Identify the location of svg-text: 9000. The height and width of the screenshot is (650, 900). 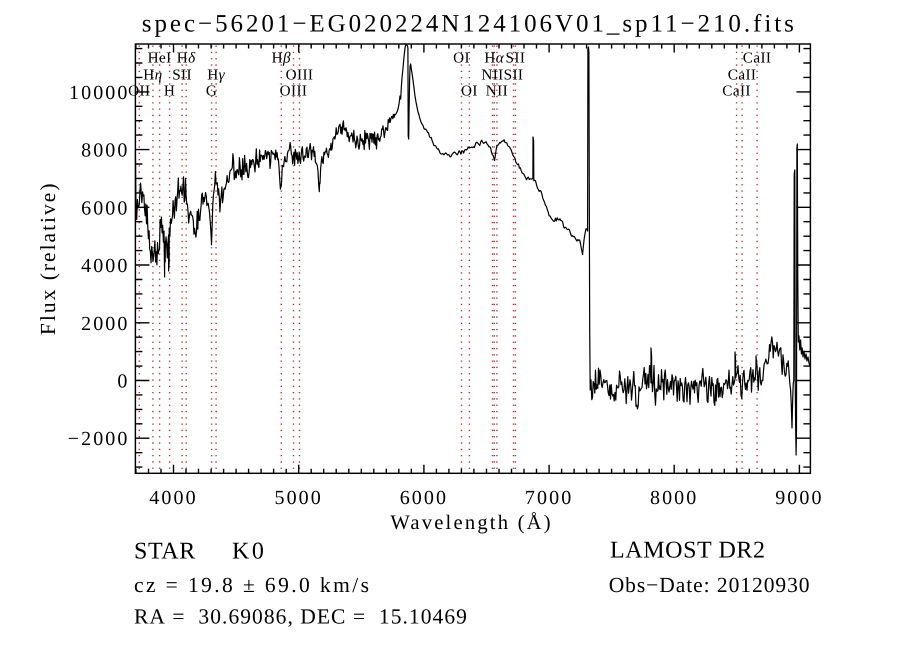
(799, 498).